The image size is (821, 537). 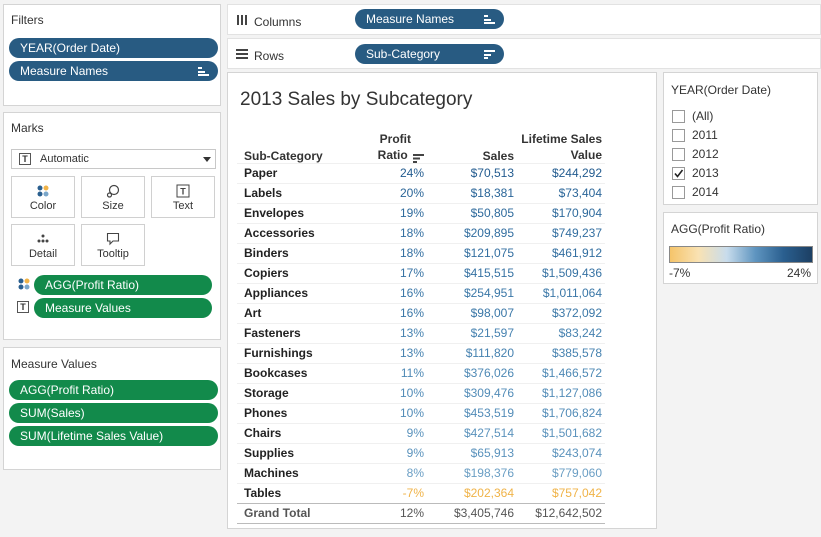 What do you see at coordinates (302, 252) in the screenshot?
I see `row-sub-category: Binders` at bounding box center [302, 252].